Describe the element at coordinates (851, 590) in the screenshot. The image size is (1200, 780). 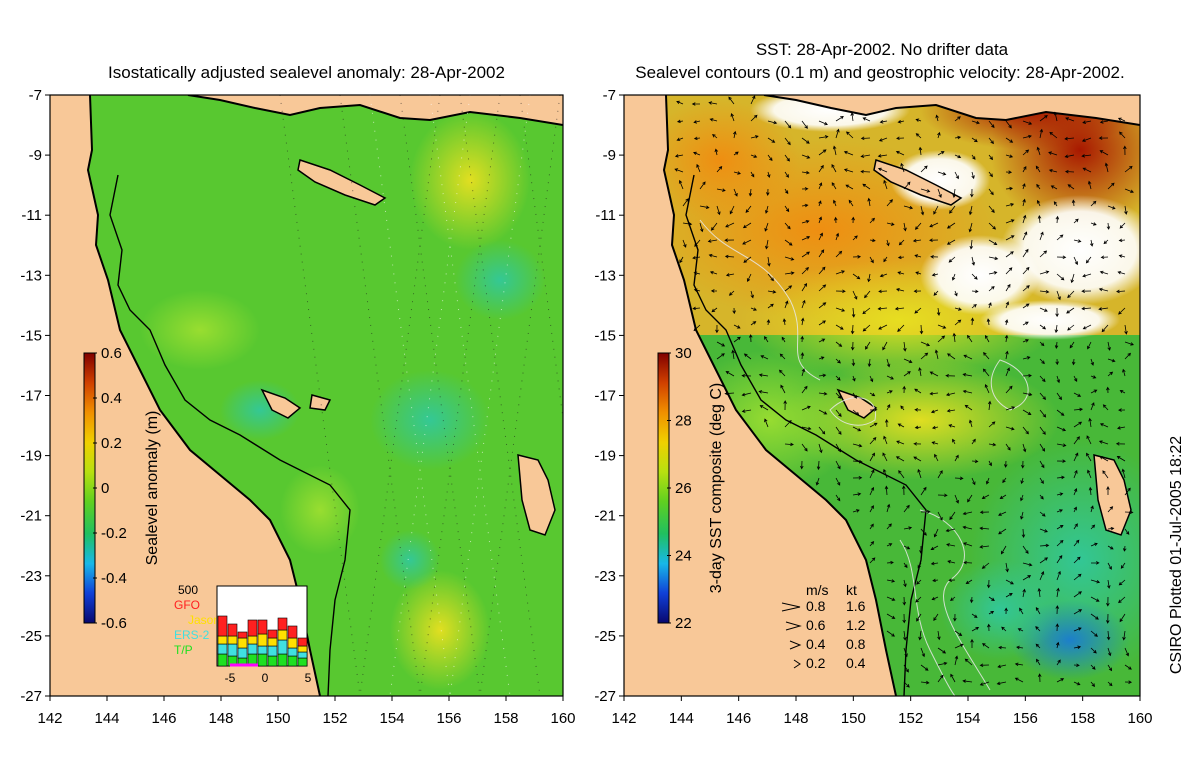
I see `velocity-scale-header-kt: kt` at that location.